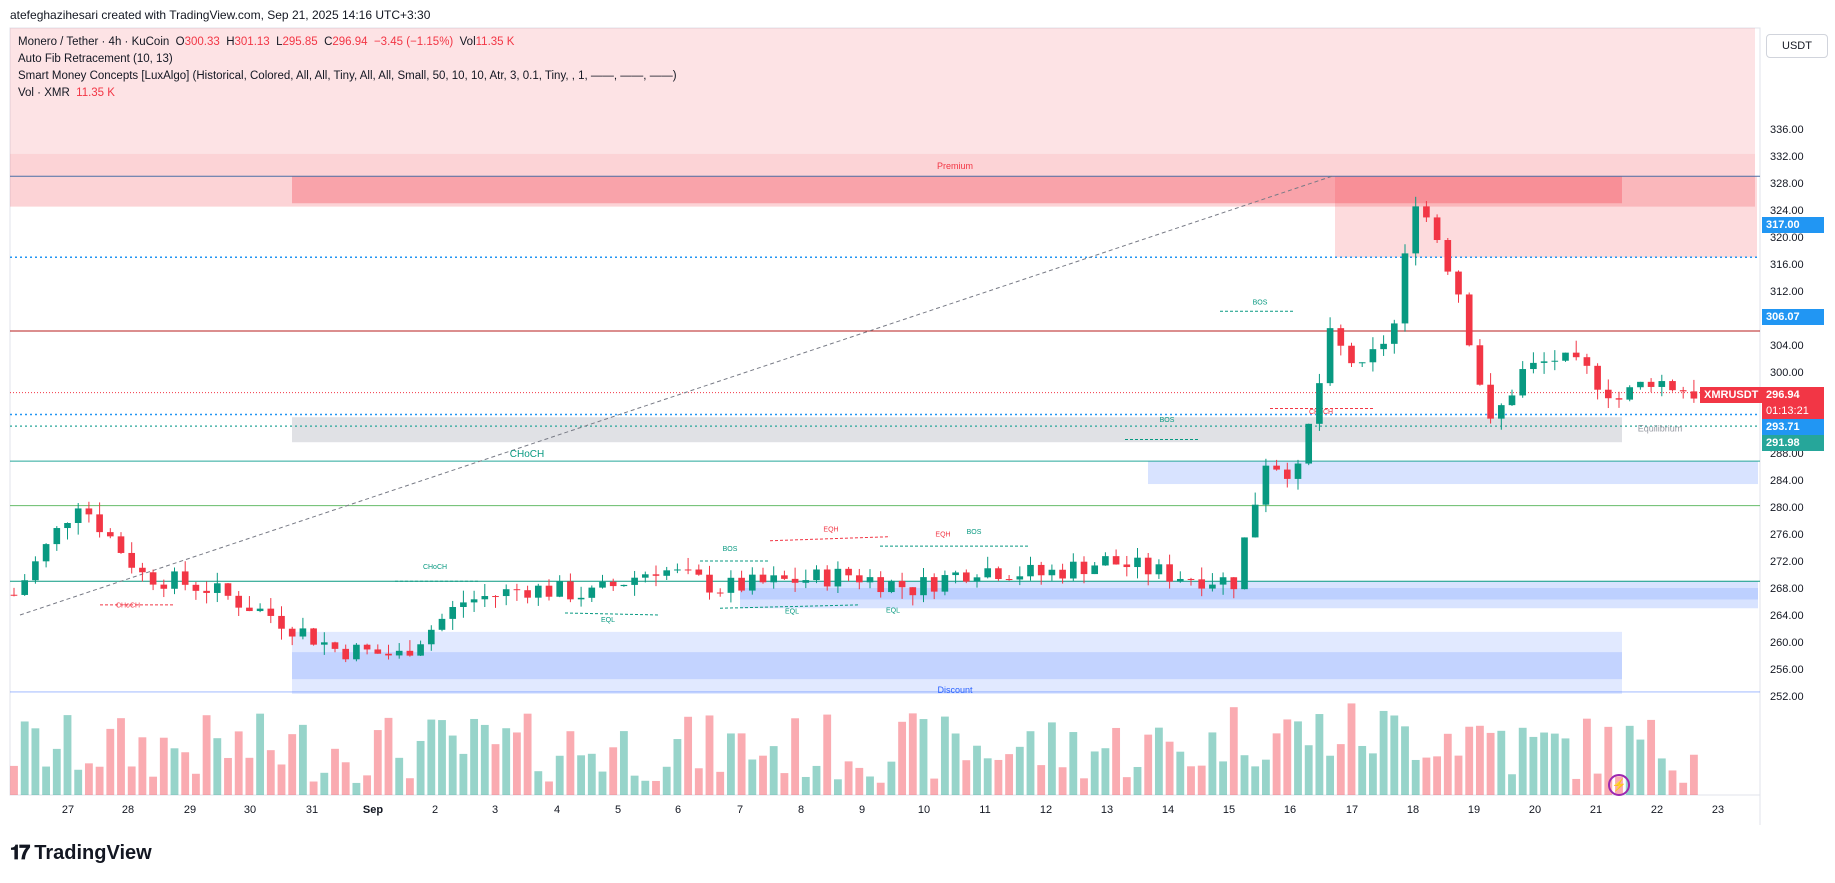  Describe the element at coordinates (1046, 810) in the screenshot. I see `x-tick-label: 12` at that location.